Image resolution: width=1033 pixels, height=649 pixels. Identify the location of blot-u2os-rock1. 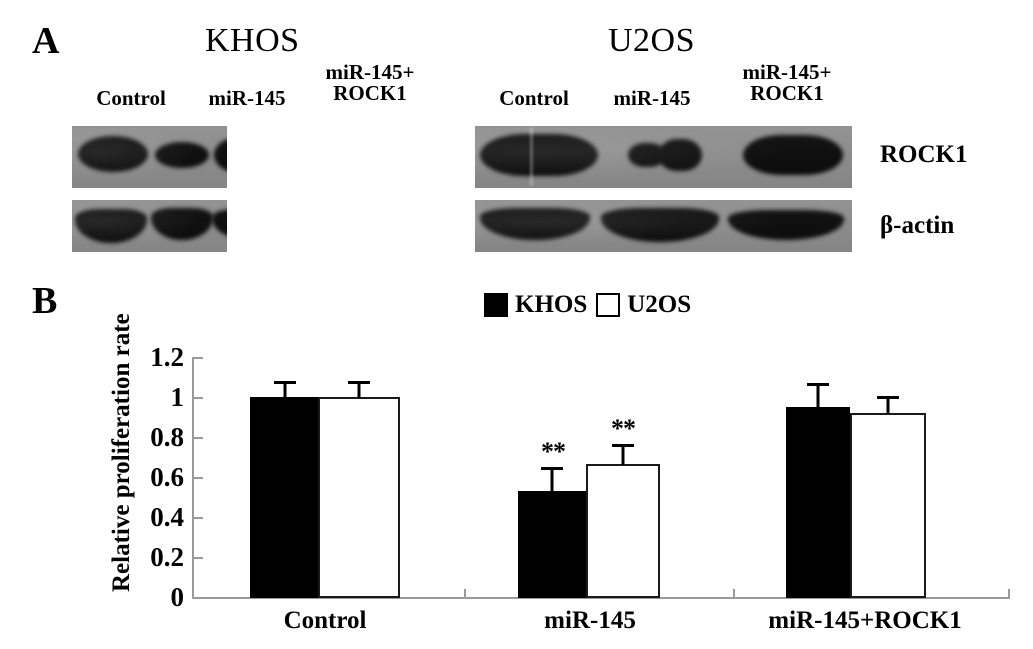
(663, 157).